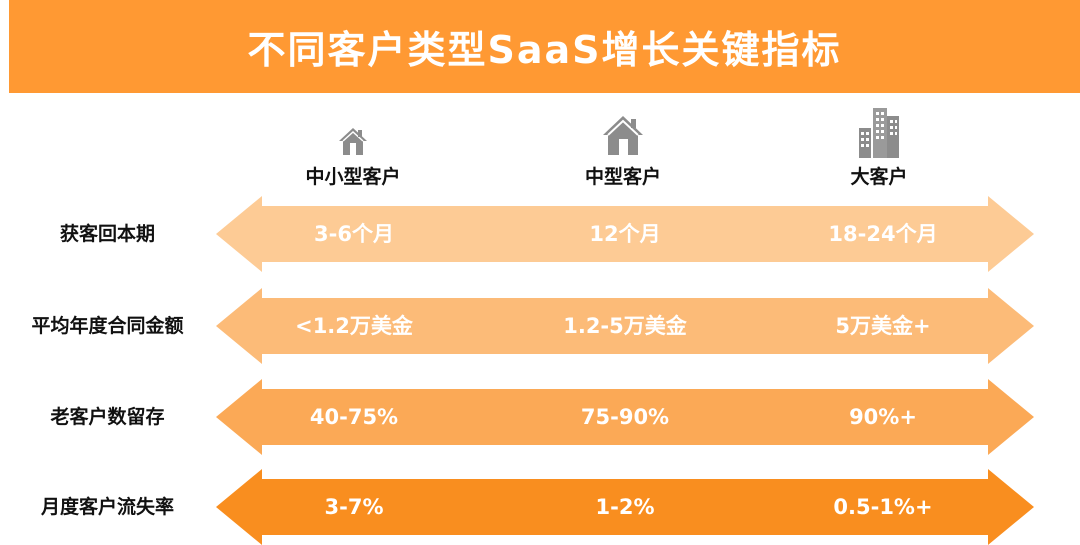  I want to click on house-icon, so click(623, 129).